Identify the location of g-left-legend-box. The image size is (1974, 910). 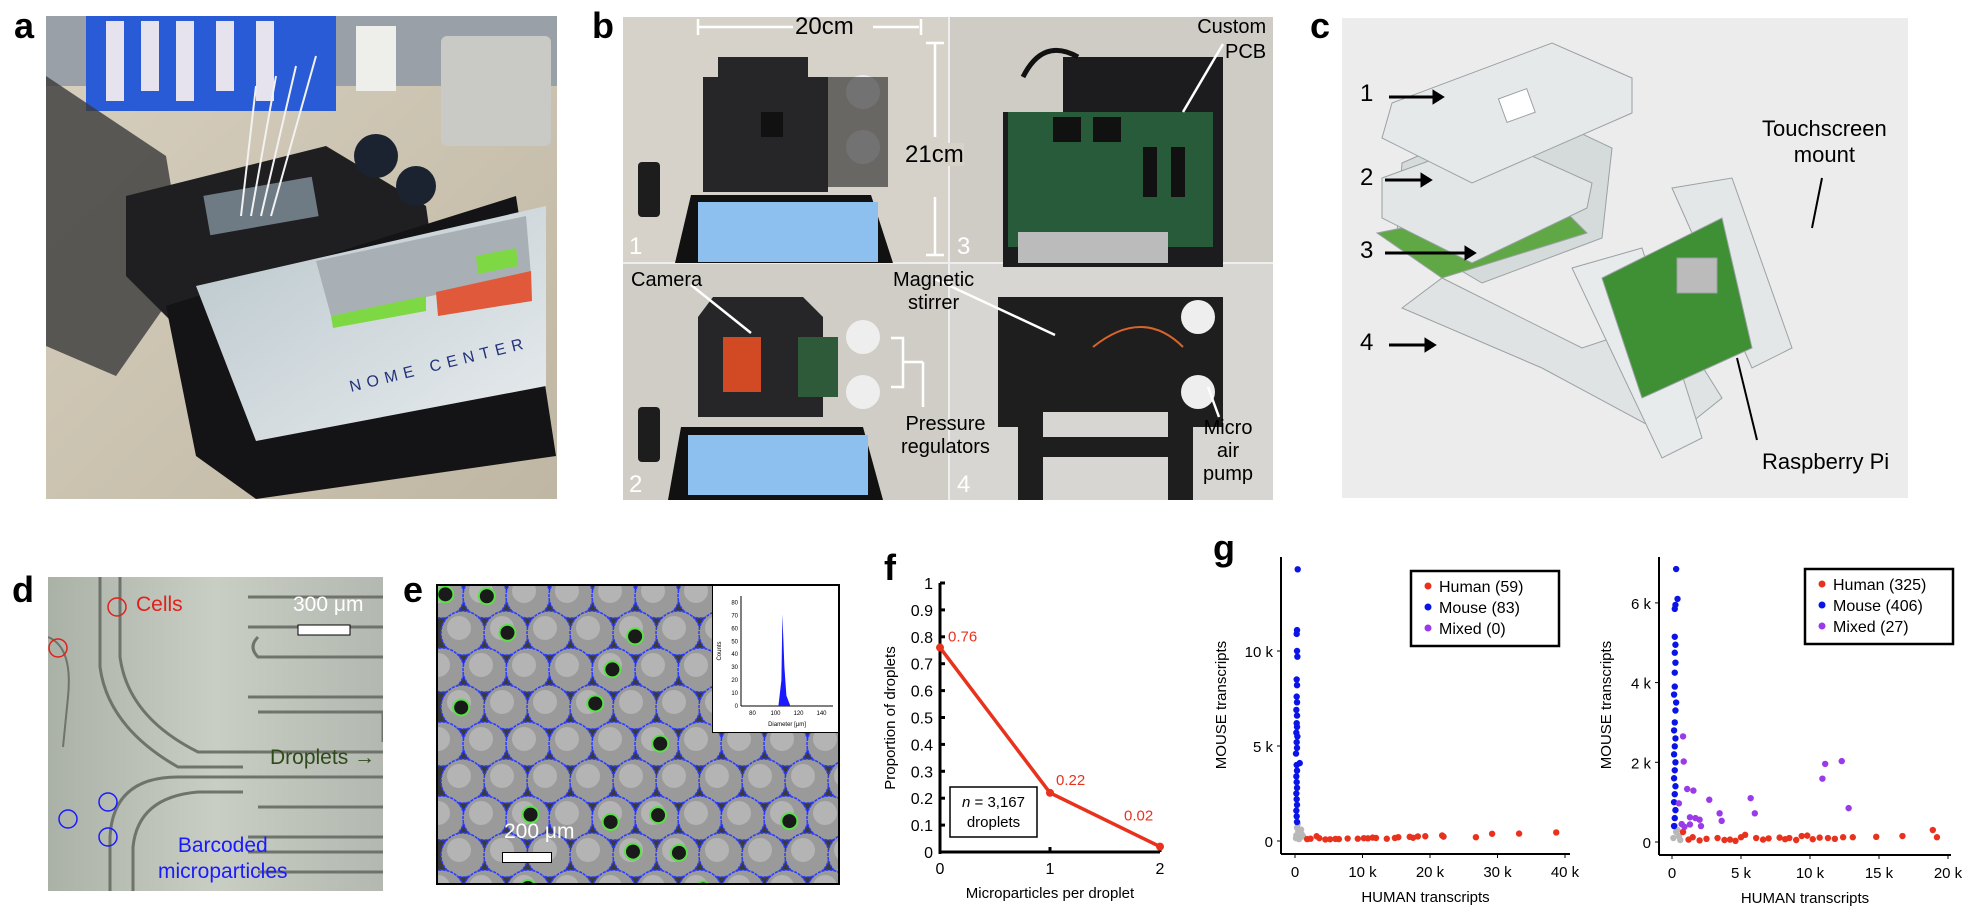
(1485, 608).